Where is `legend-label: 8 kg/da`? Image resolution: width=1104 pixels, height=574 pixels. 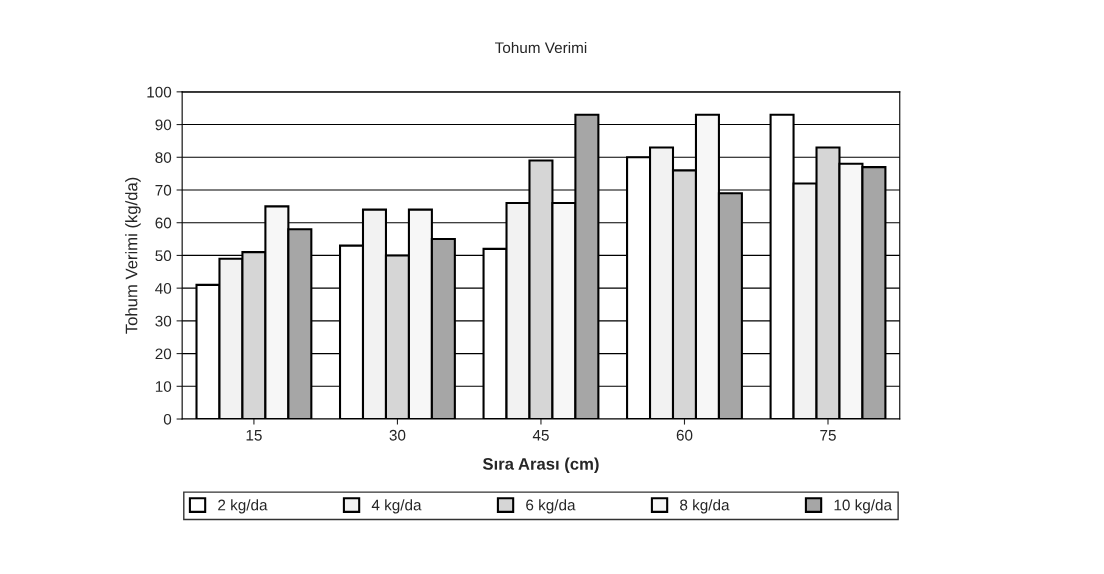 legend-label: 8 kg/da is located at coordinates (705, 506).